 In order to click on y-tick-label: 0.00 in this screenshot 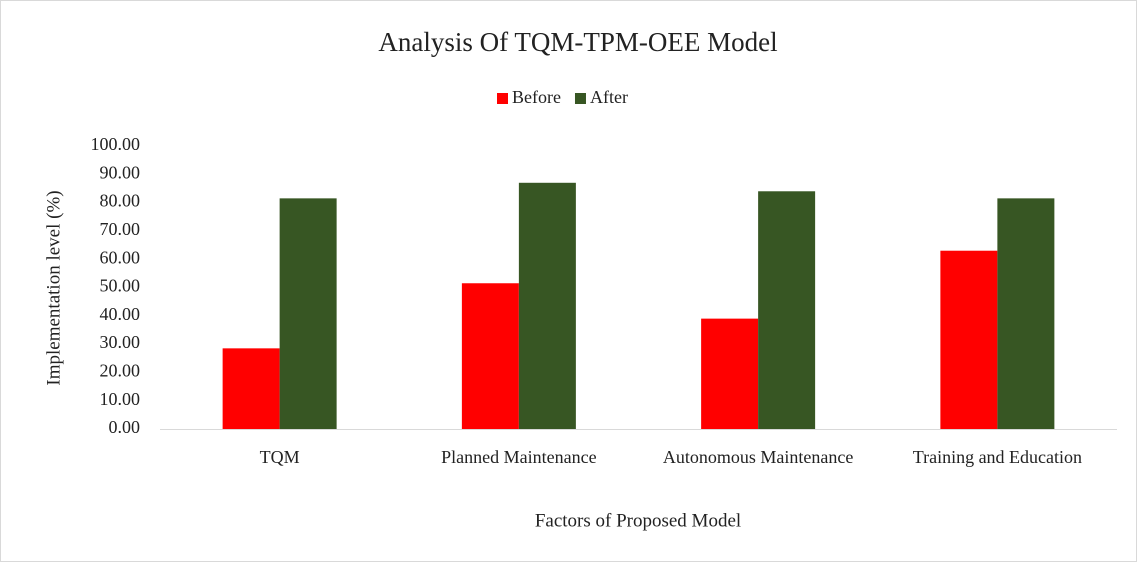, I will do `click(125, 427)`.